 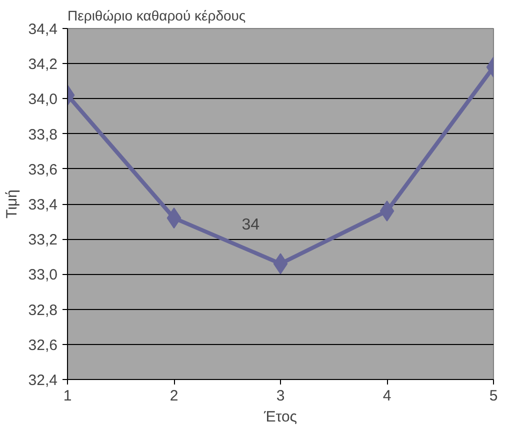 I want to click on y-tick-label: 32,8, so click(x=43, y=310).